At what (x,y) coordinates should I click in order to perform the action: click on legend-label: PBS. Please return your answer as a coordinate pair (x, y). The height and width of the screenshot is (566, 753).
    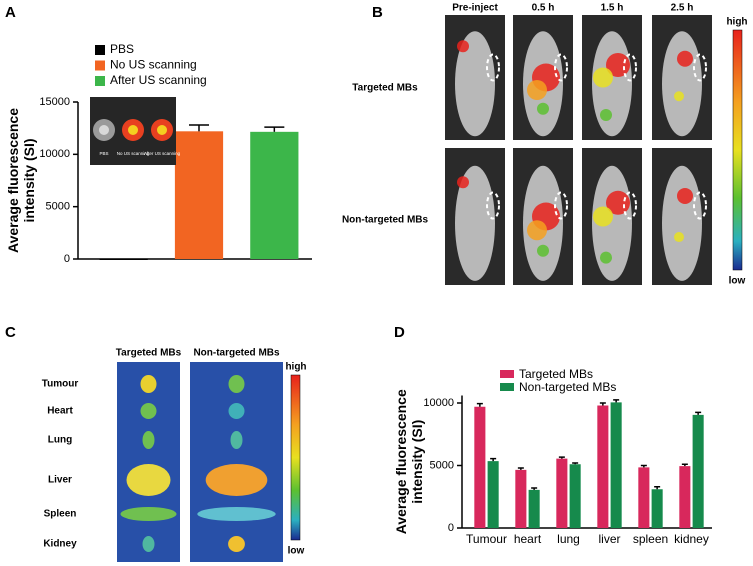
    Looking at the image, I should click on (122, 49).